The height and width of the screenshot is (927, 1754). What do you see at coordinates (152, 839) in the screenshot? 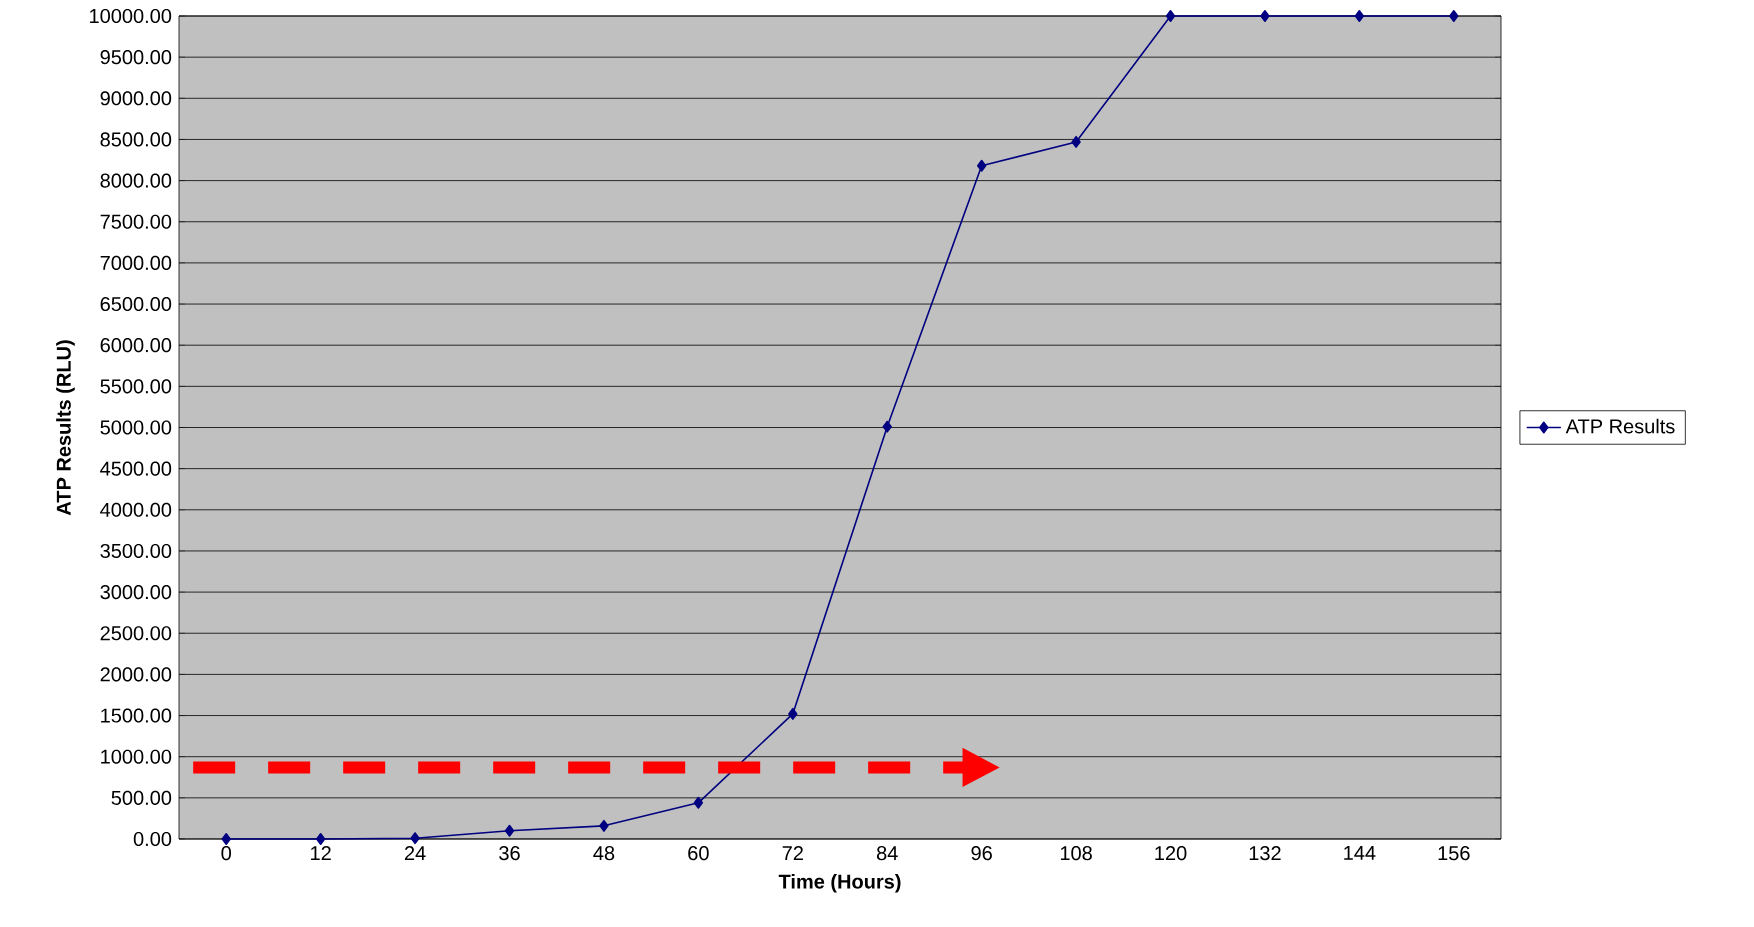
I see `y-tick-label: 0.00` at bounding box center [152, 839].